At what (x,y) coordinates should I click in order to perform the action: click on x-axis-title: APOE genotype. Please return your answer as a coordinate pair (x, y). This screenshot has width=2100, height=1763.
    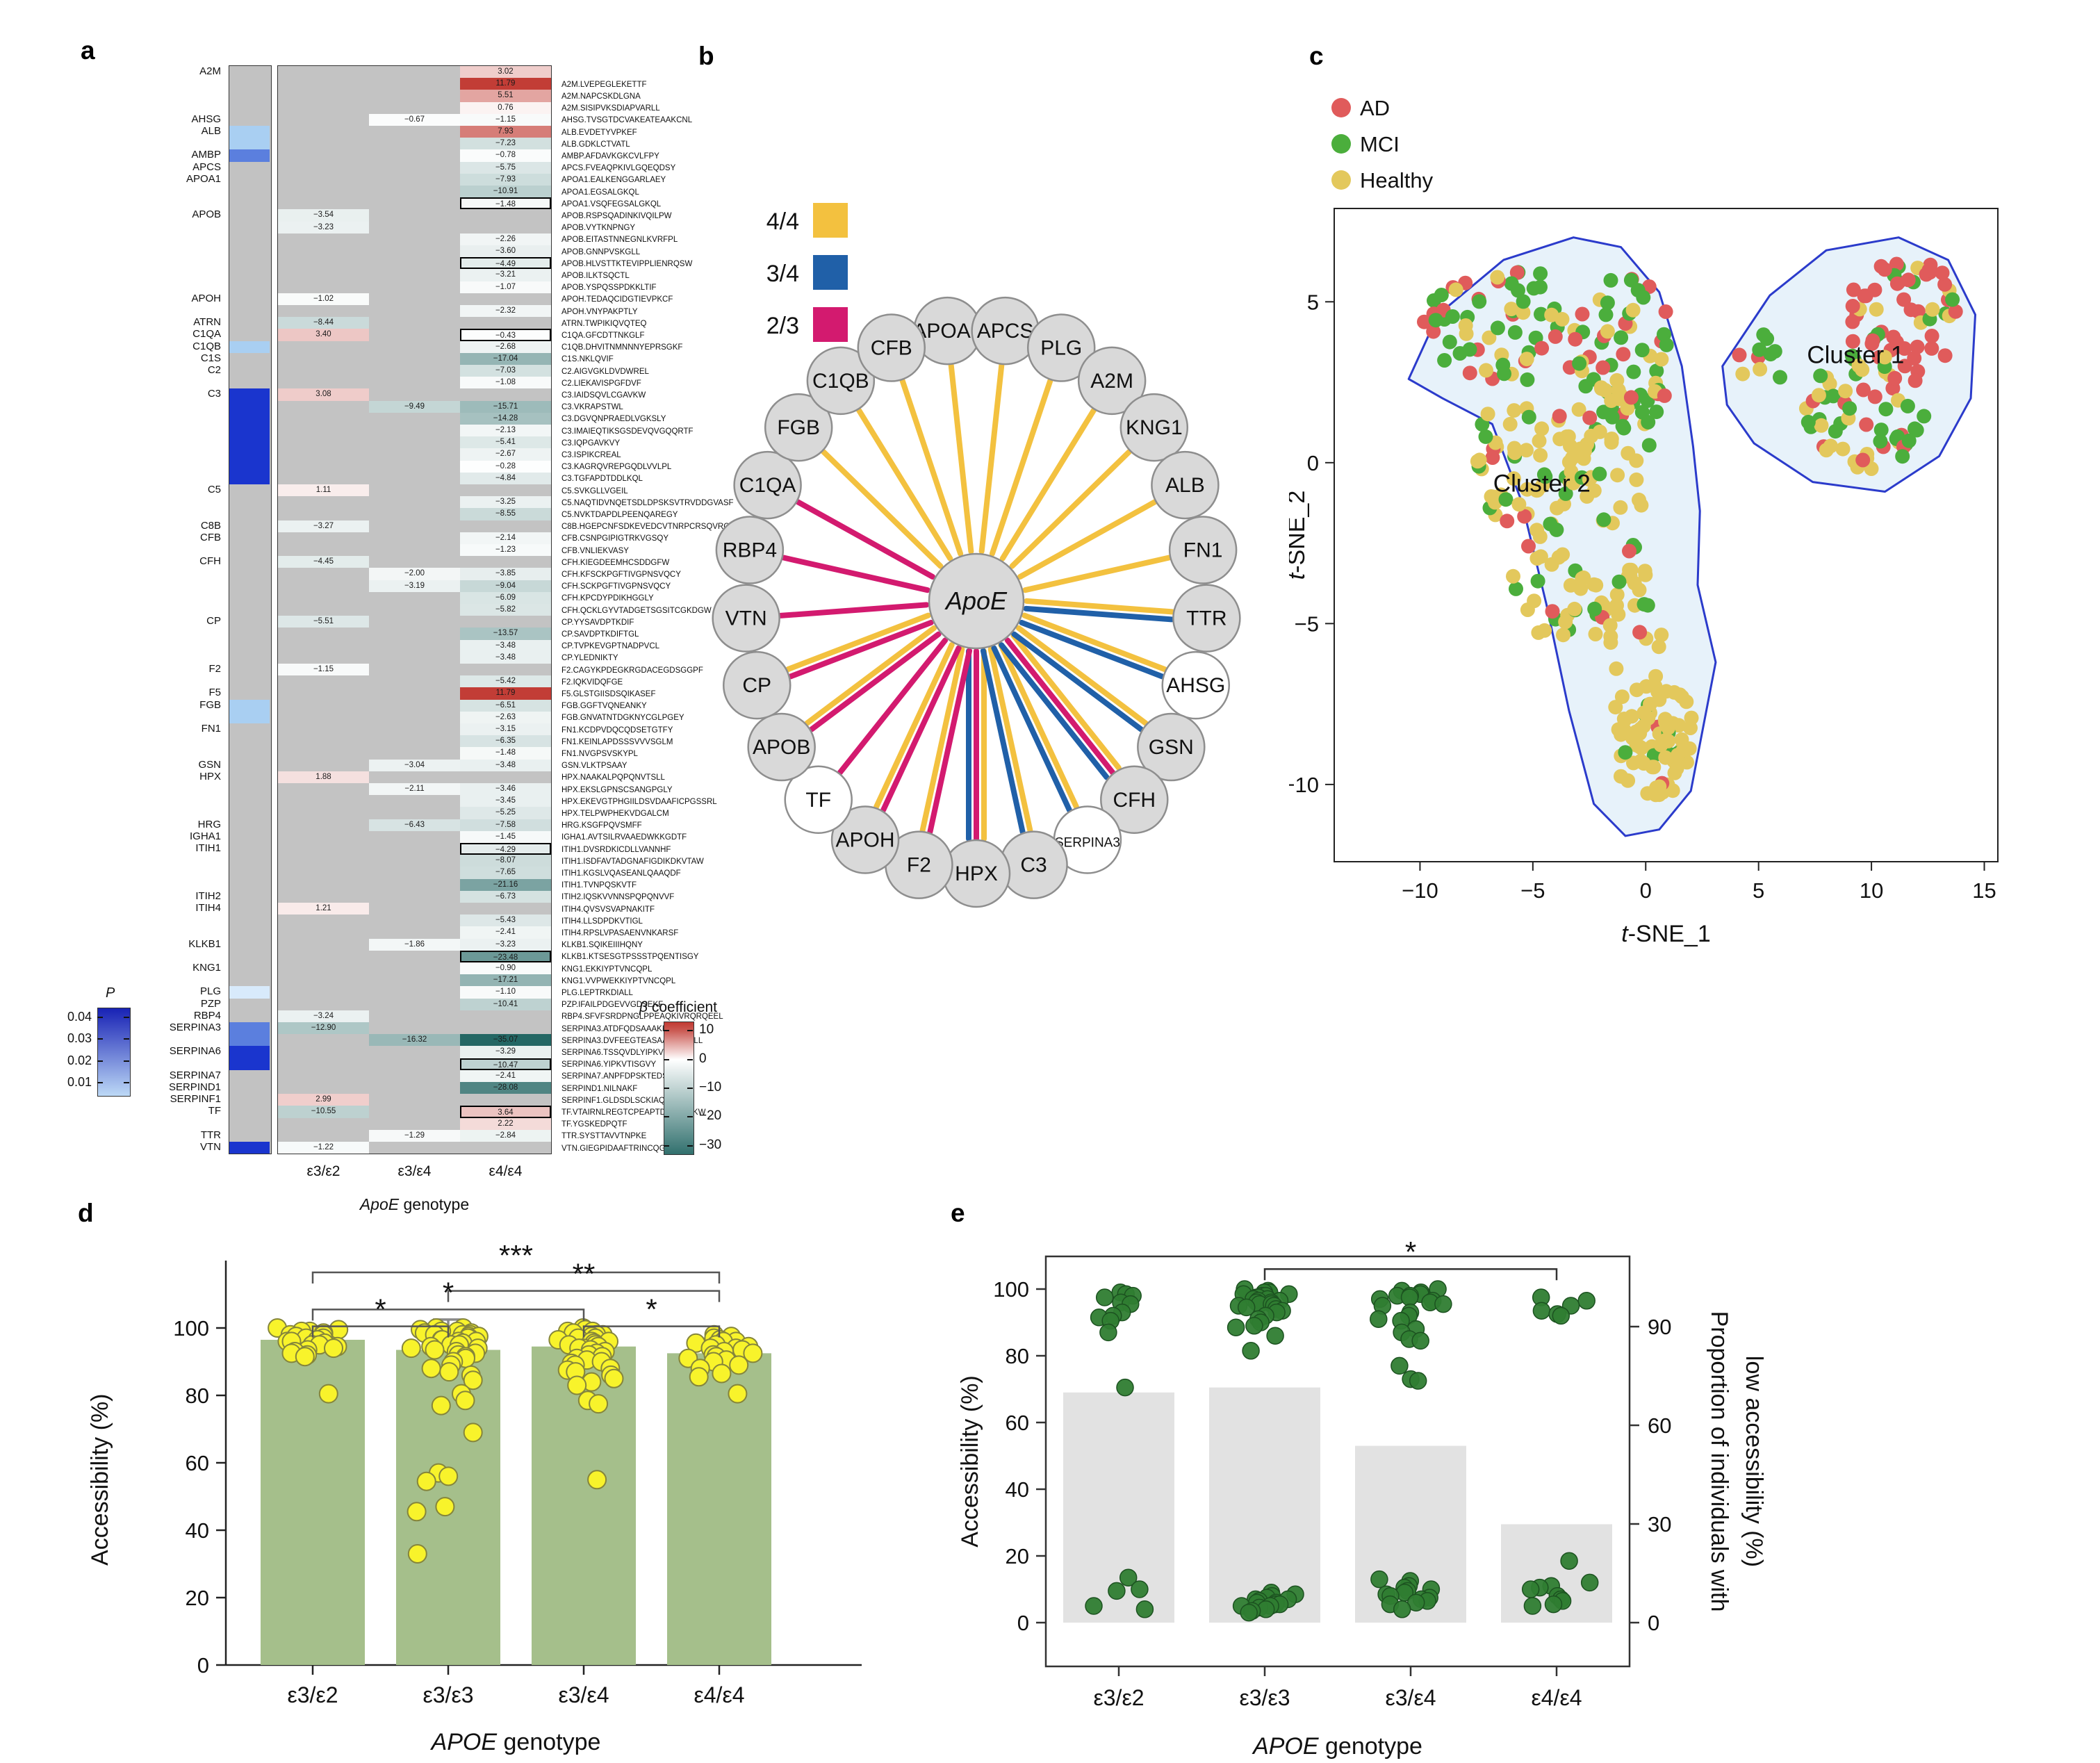
    Looking at the image, I should click on (1337, 1746).